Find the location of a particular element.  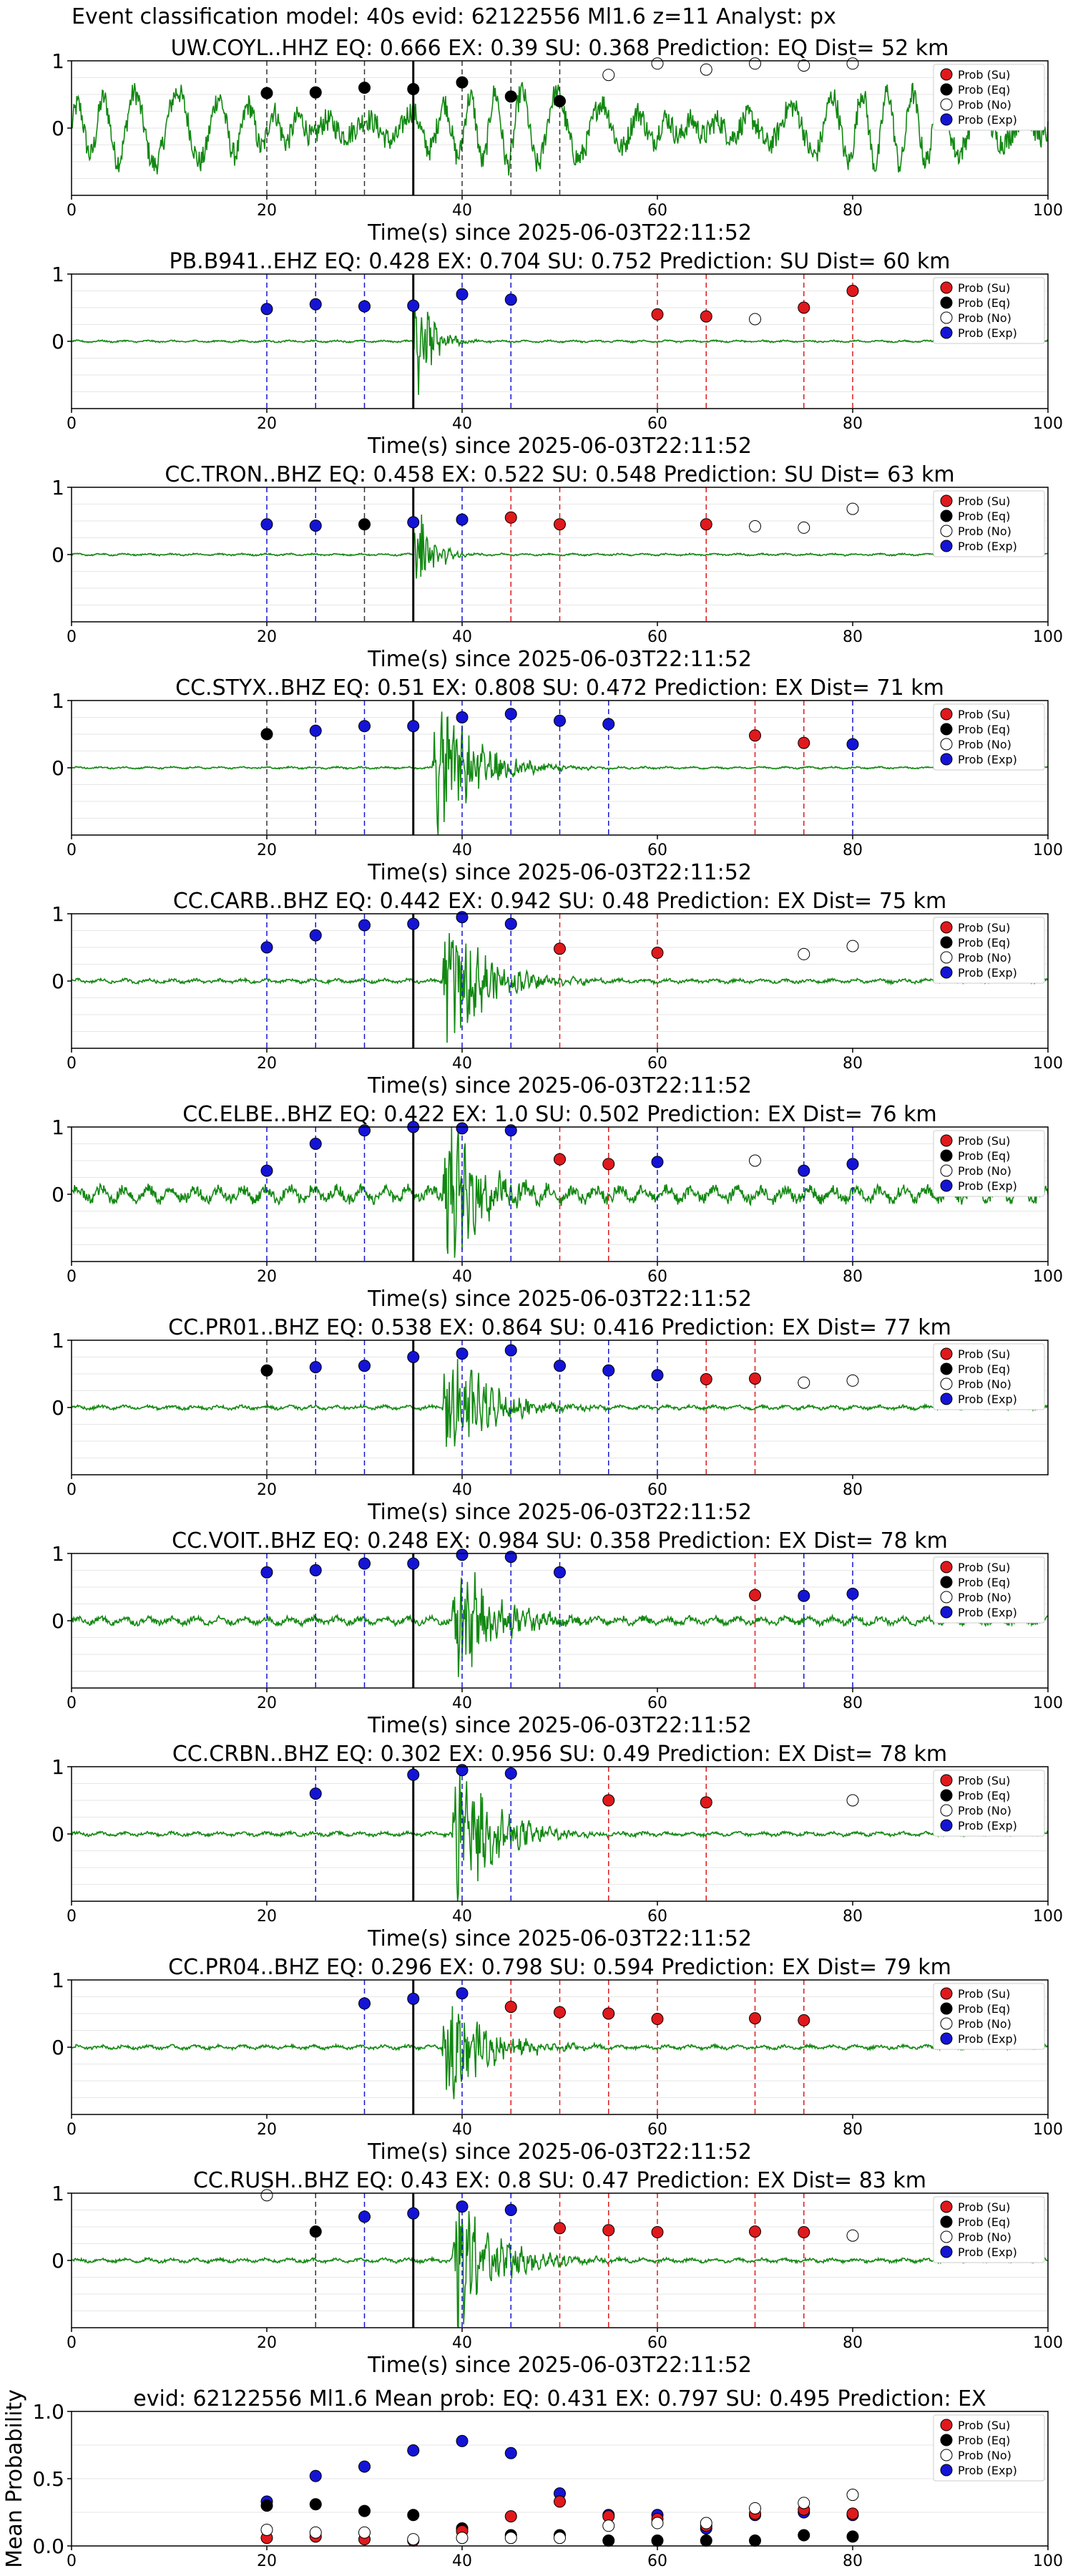

legend-marker-exp is located at coordinates (946, 119).